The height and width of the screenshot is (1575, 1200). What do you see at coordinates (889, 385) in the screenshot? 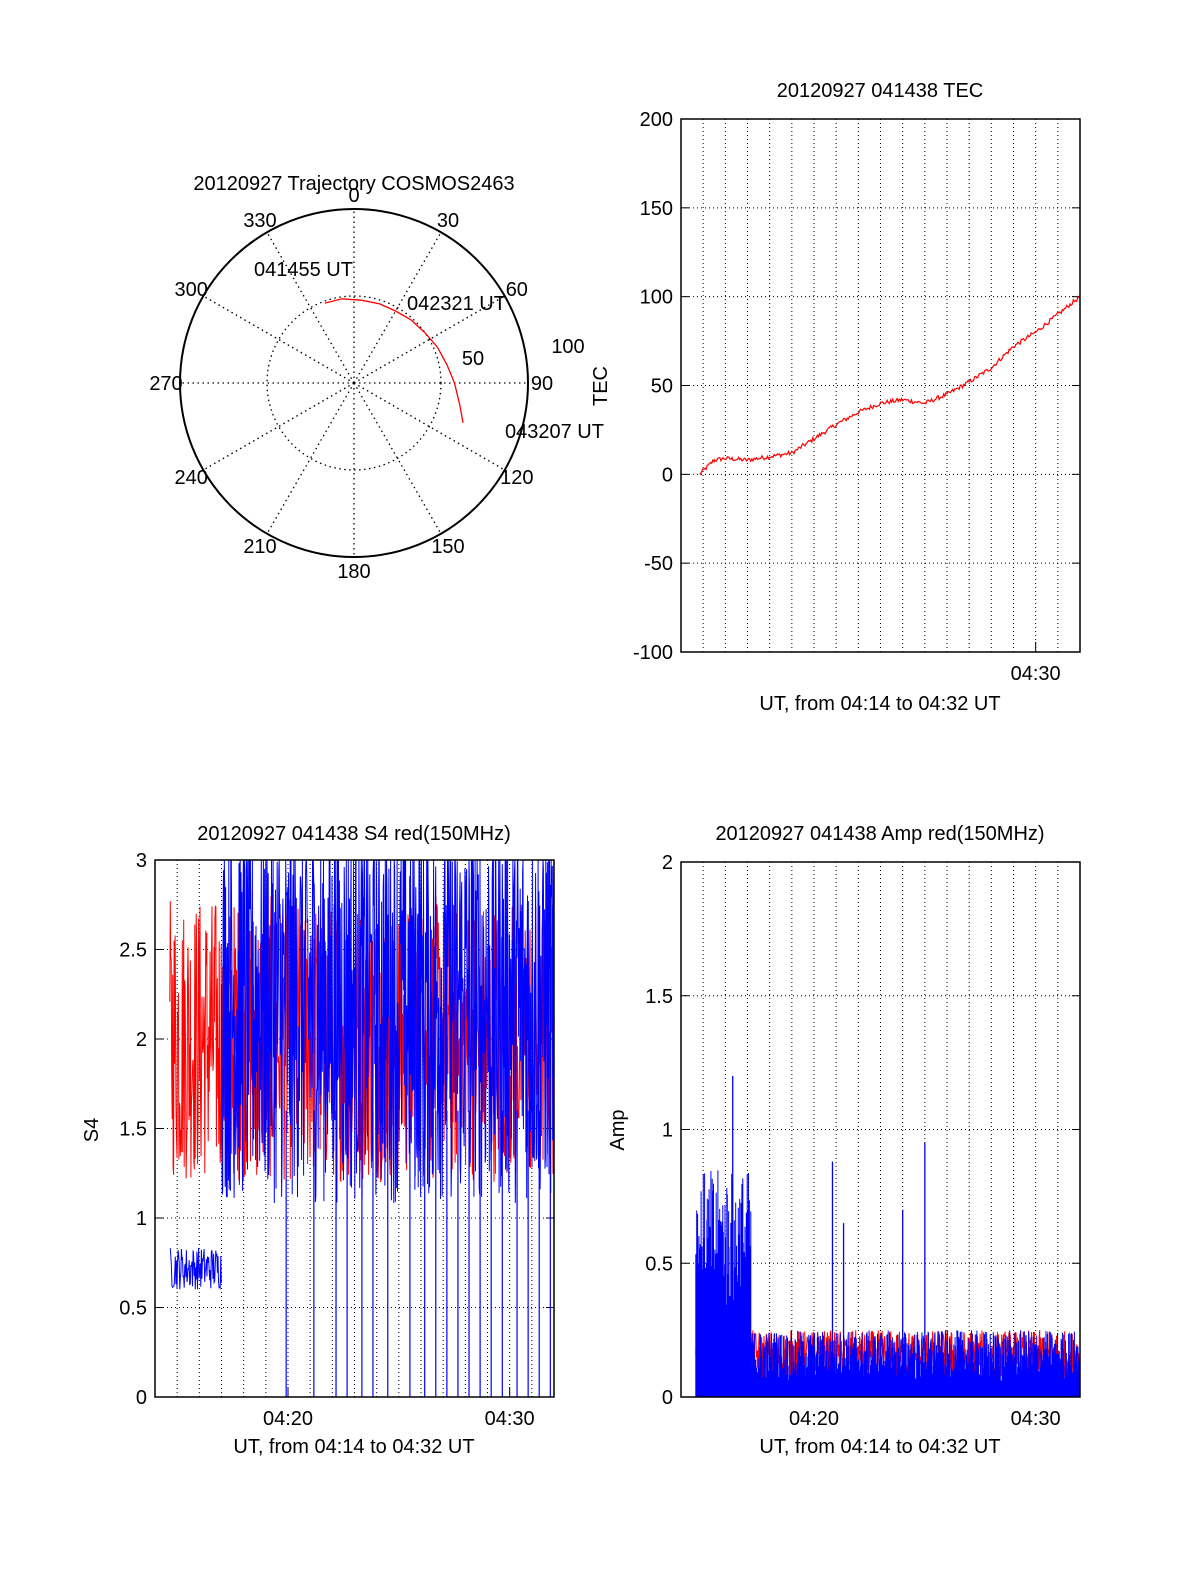
I see `tec-series-line` at bounding box center [889, 385].